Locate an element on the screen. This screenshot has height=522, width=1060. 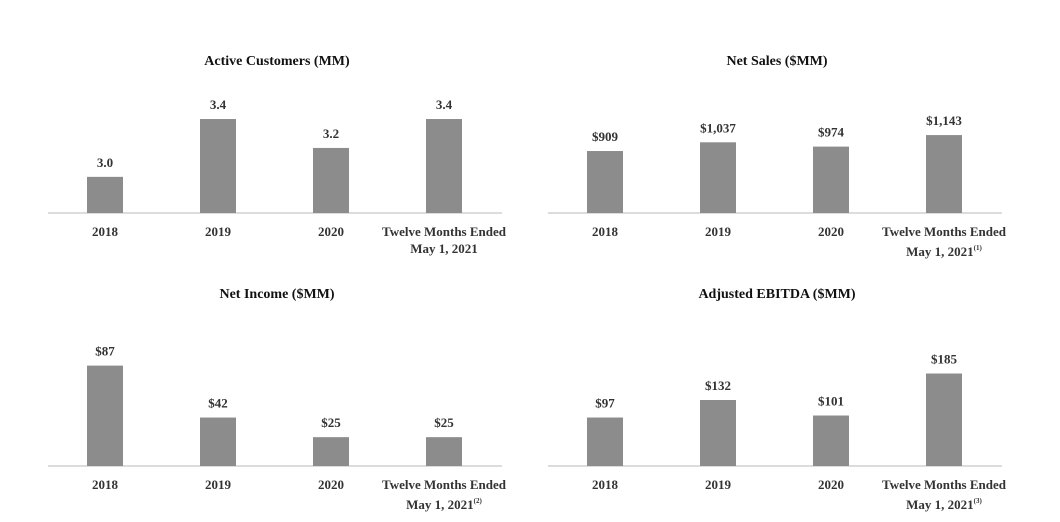
x-tick-label: Twelve Months Ended May 1, 2021 is located at coordinates (444, 240).